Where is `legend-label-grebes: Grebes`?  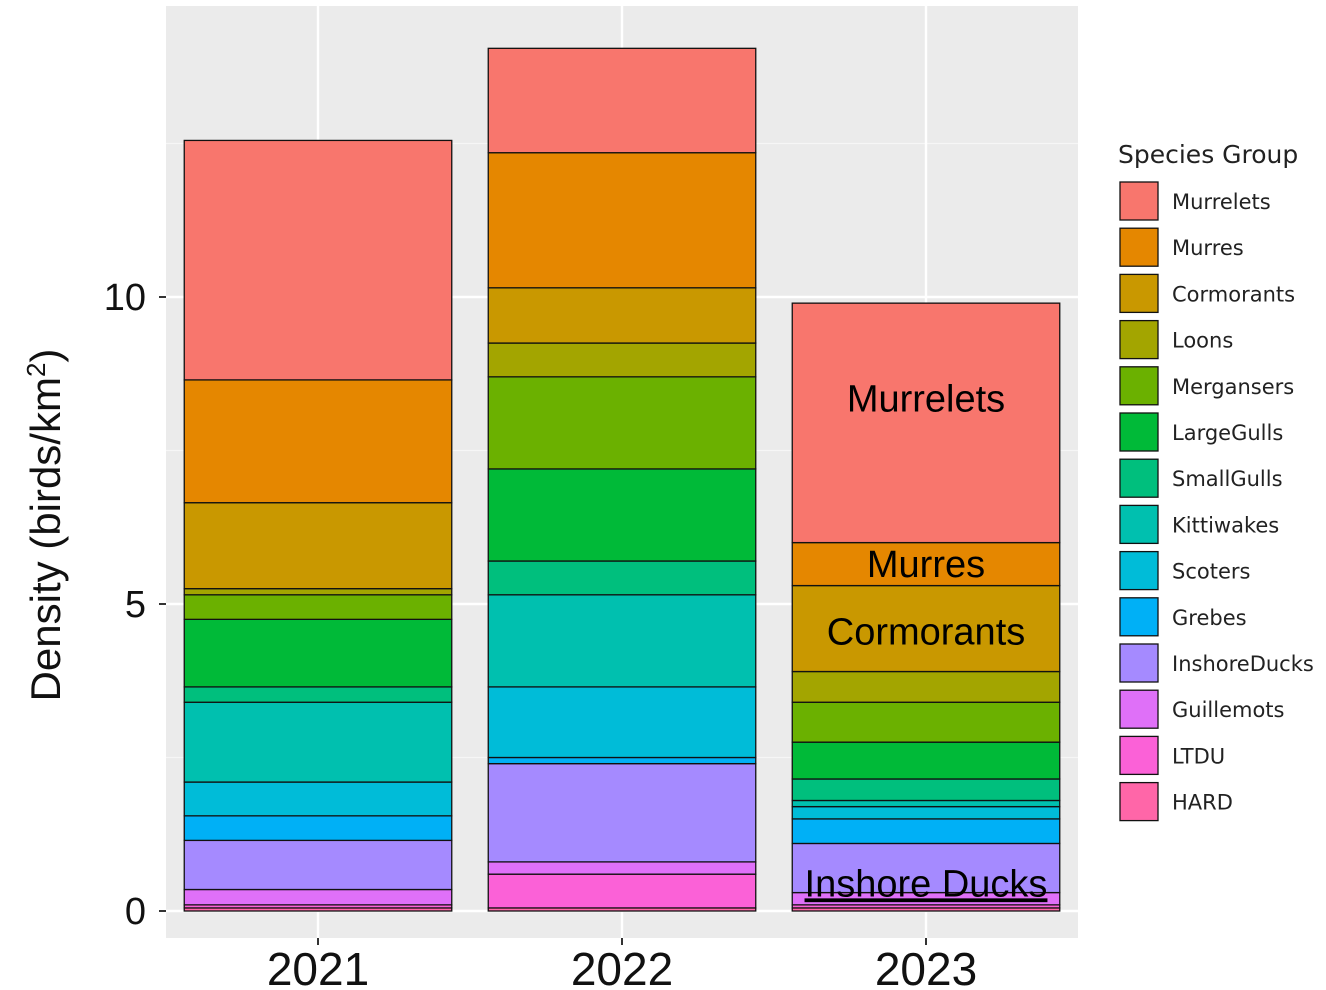
legend-label-grebes: Grebes is located at coordinates (1209, 618).